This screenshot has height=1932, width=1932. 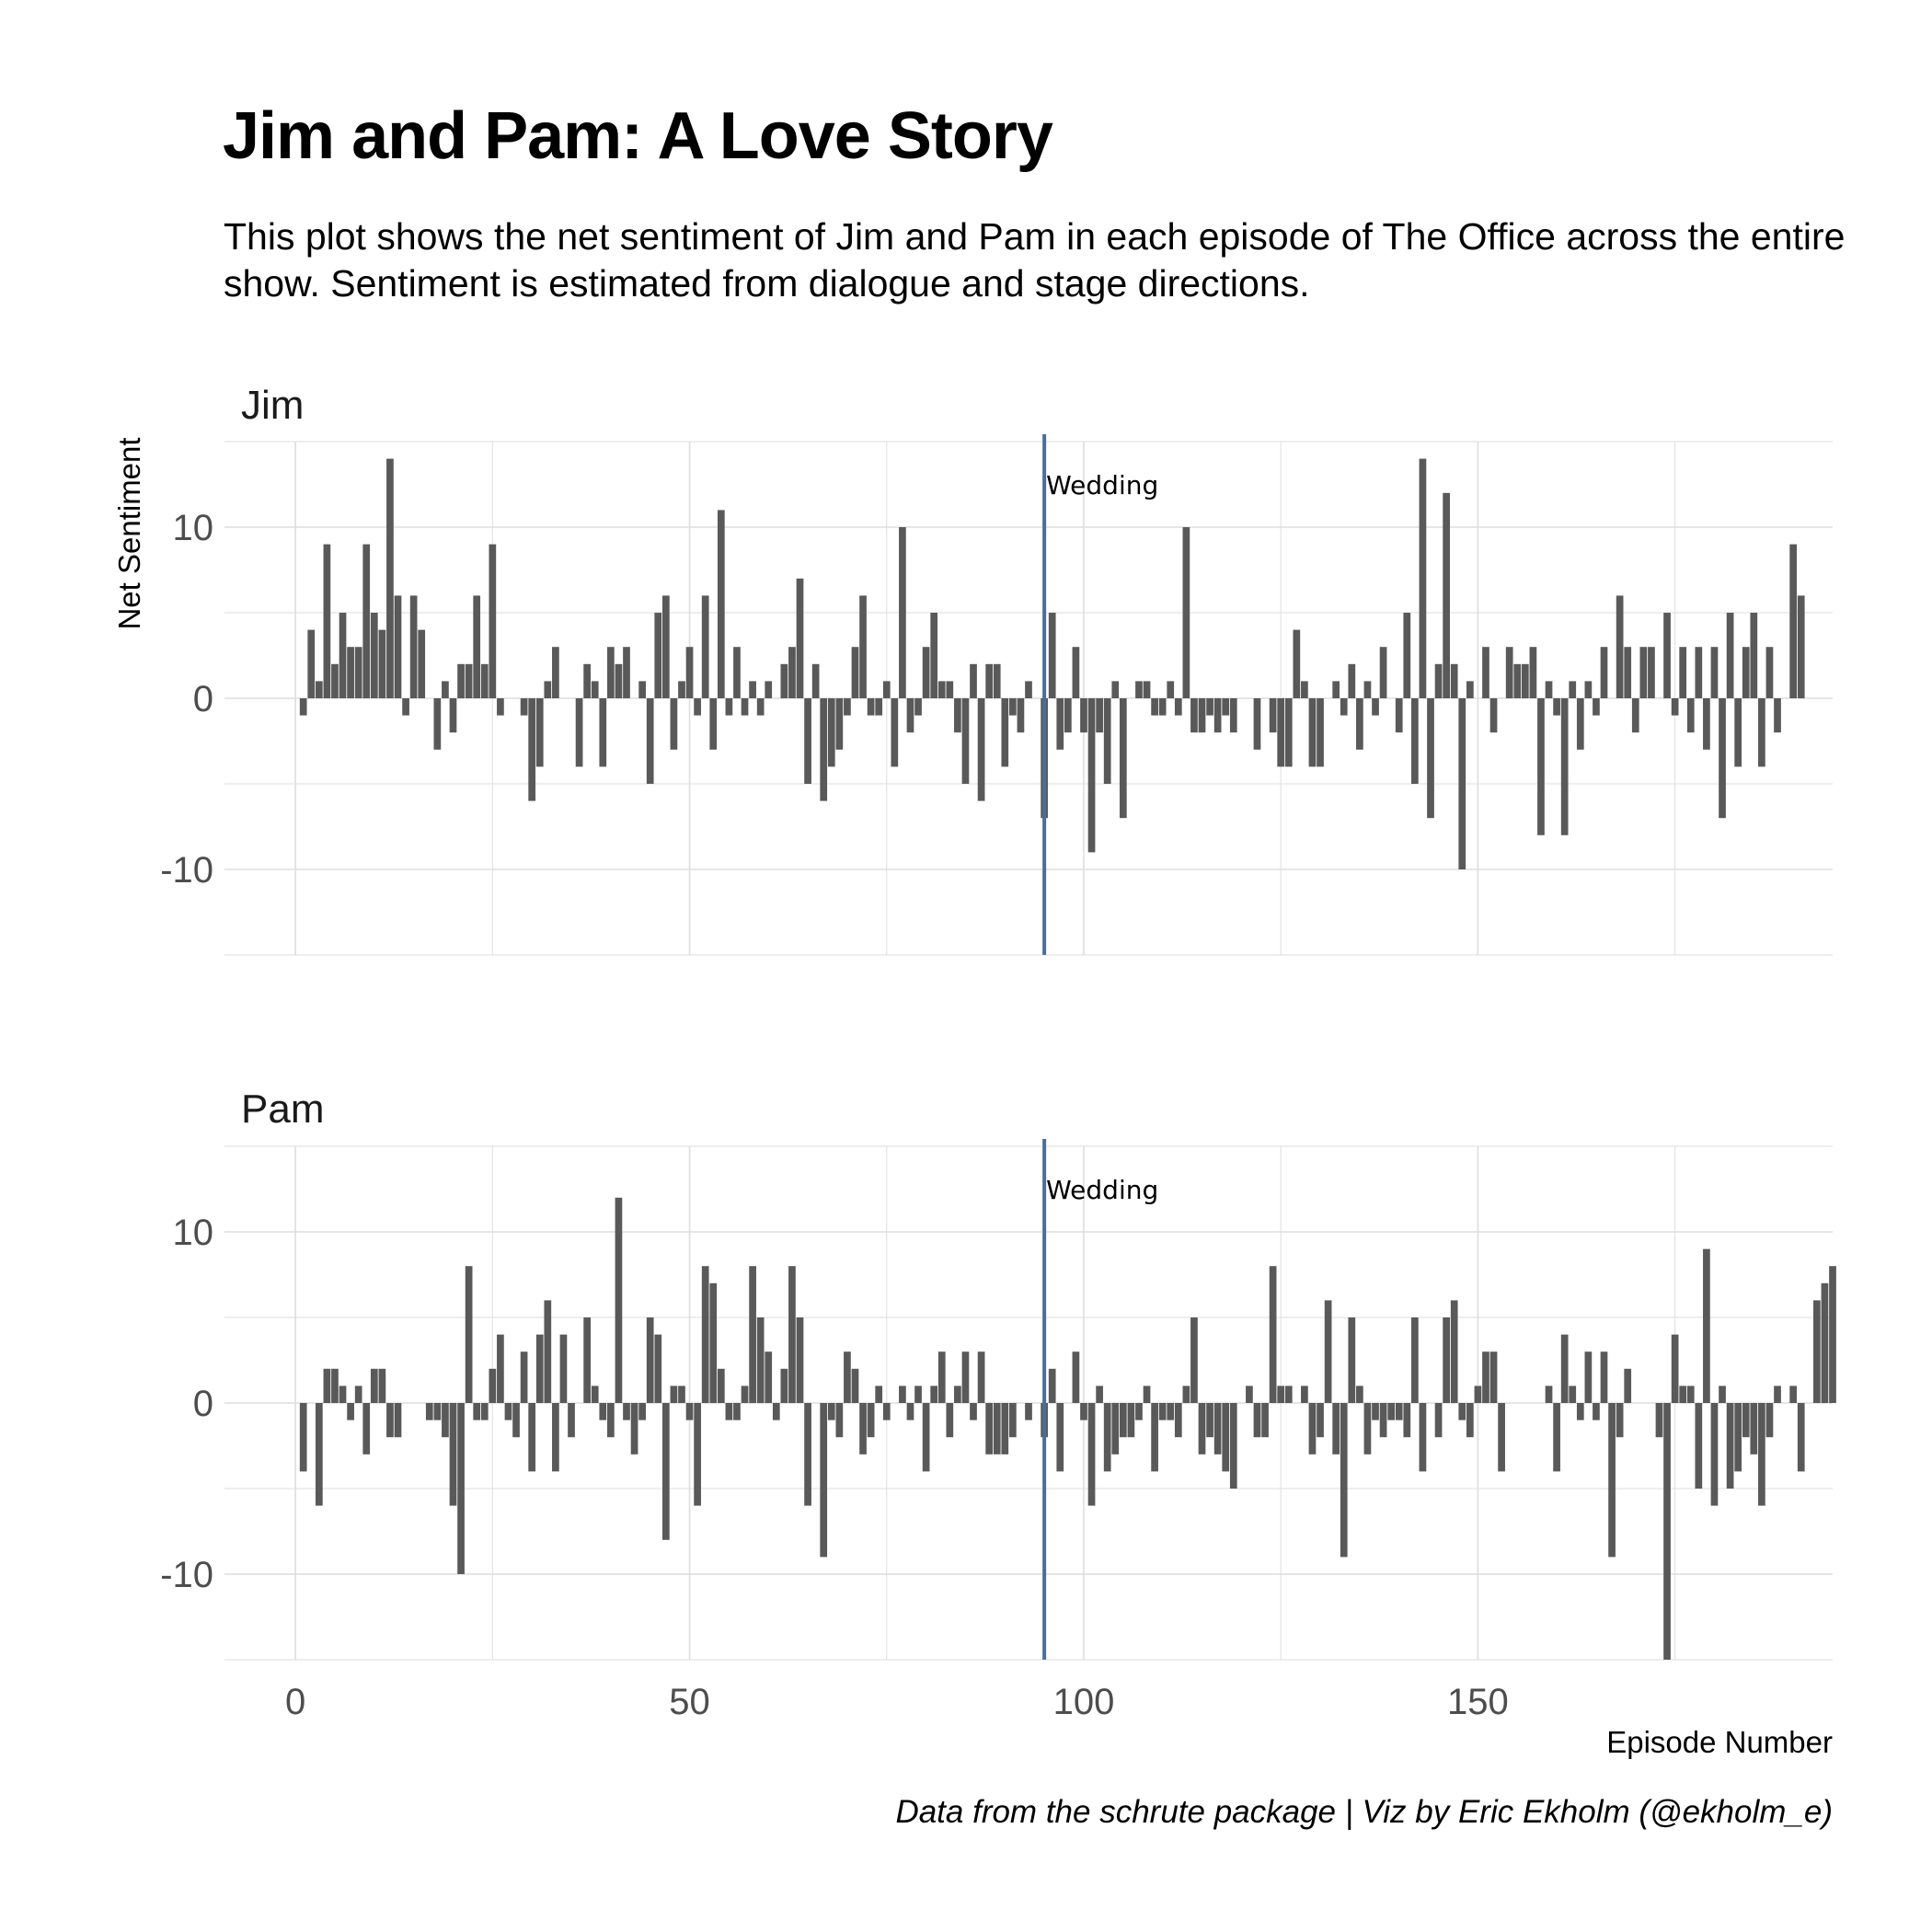 I want to click on facet-label-pam: Pam, so click(x=282, y=1109).